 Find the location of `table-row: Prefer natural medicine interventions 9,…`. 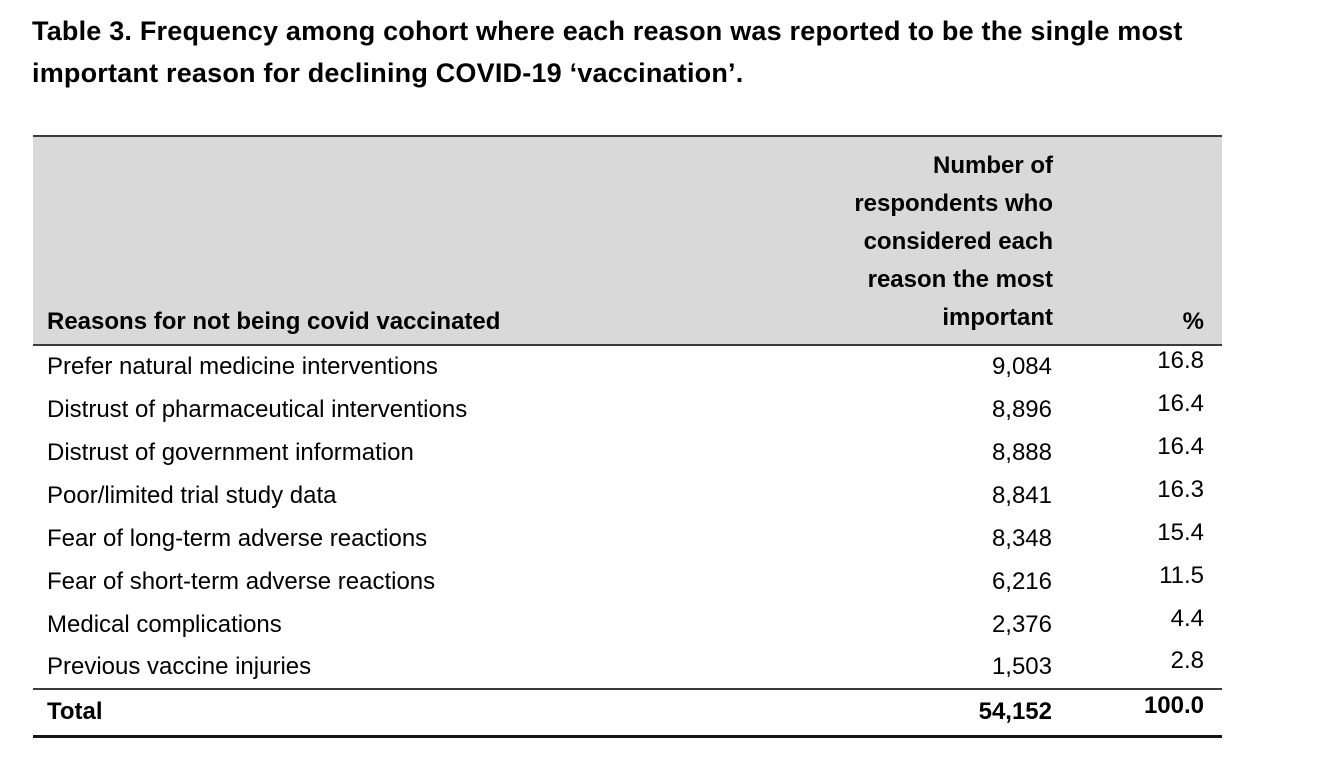

table-row: Prefer natural medicine interventions 9,… is located at coordinates (627, 366).